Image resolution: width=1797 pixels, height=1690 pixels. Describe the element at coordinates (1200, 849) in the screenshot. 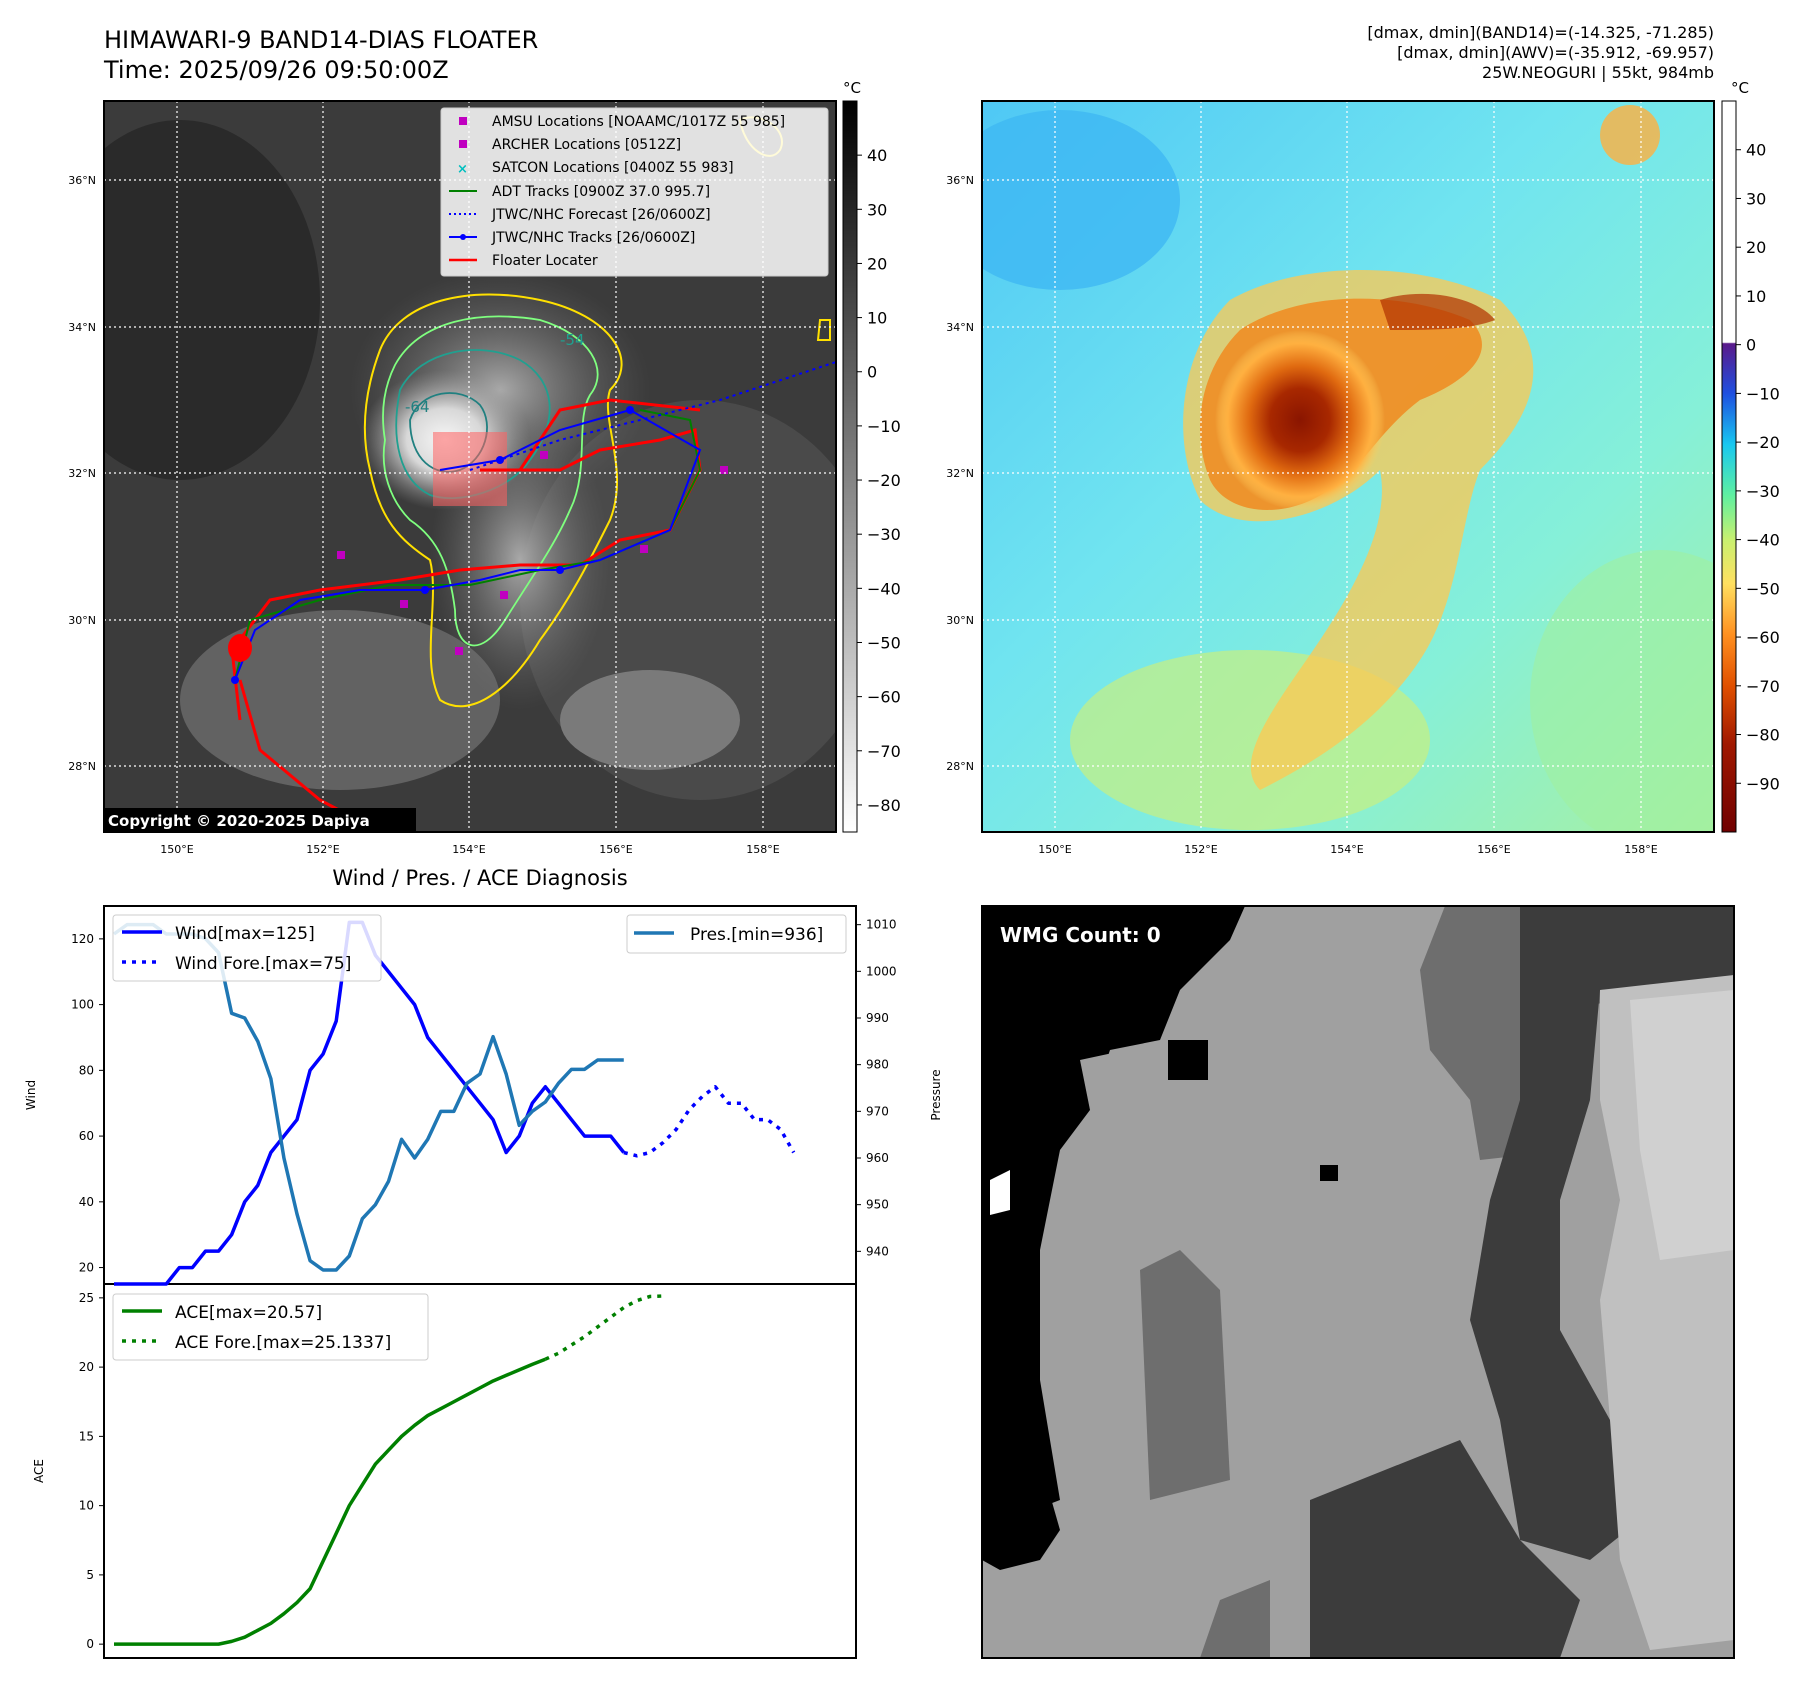

I see `awv-lon-152: 152°E` at that location.